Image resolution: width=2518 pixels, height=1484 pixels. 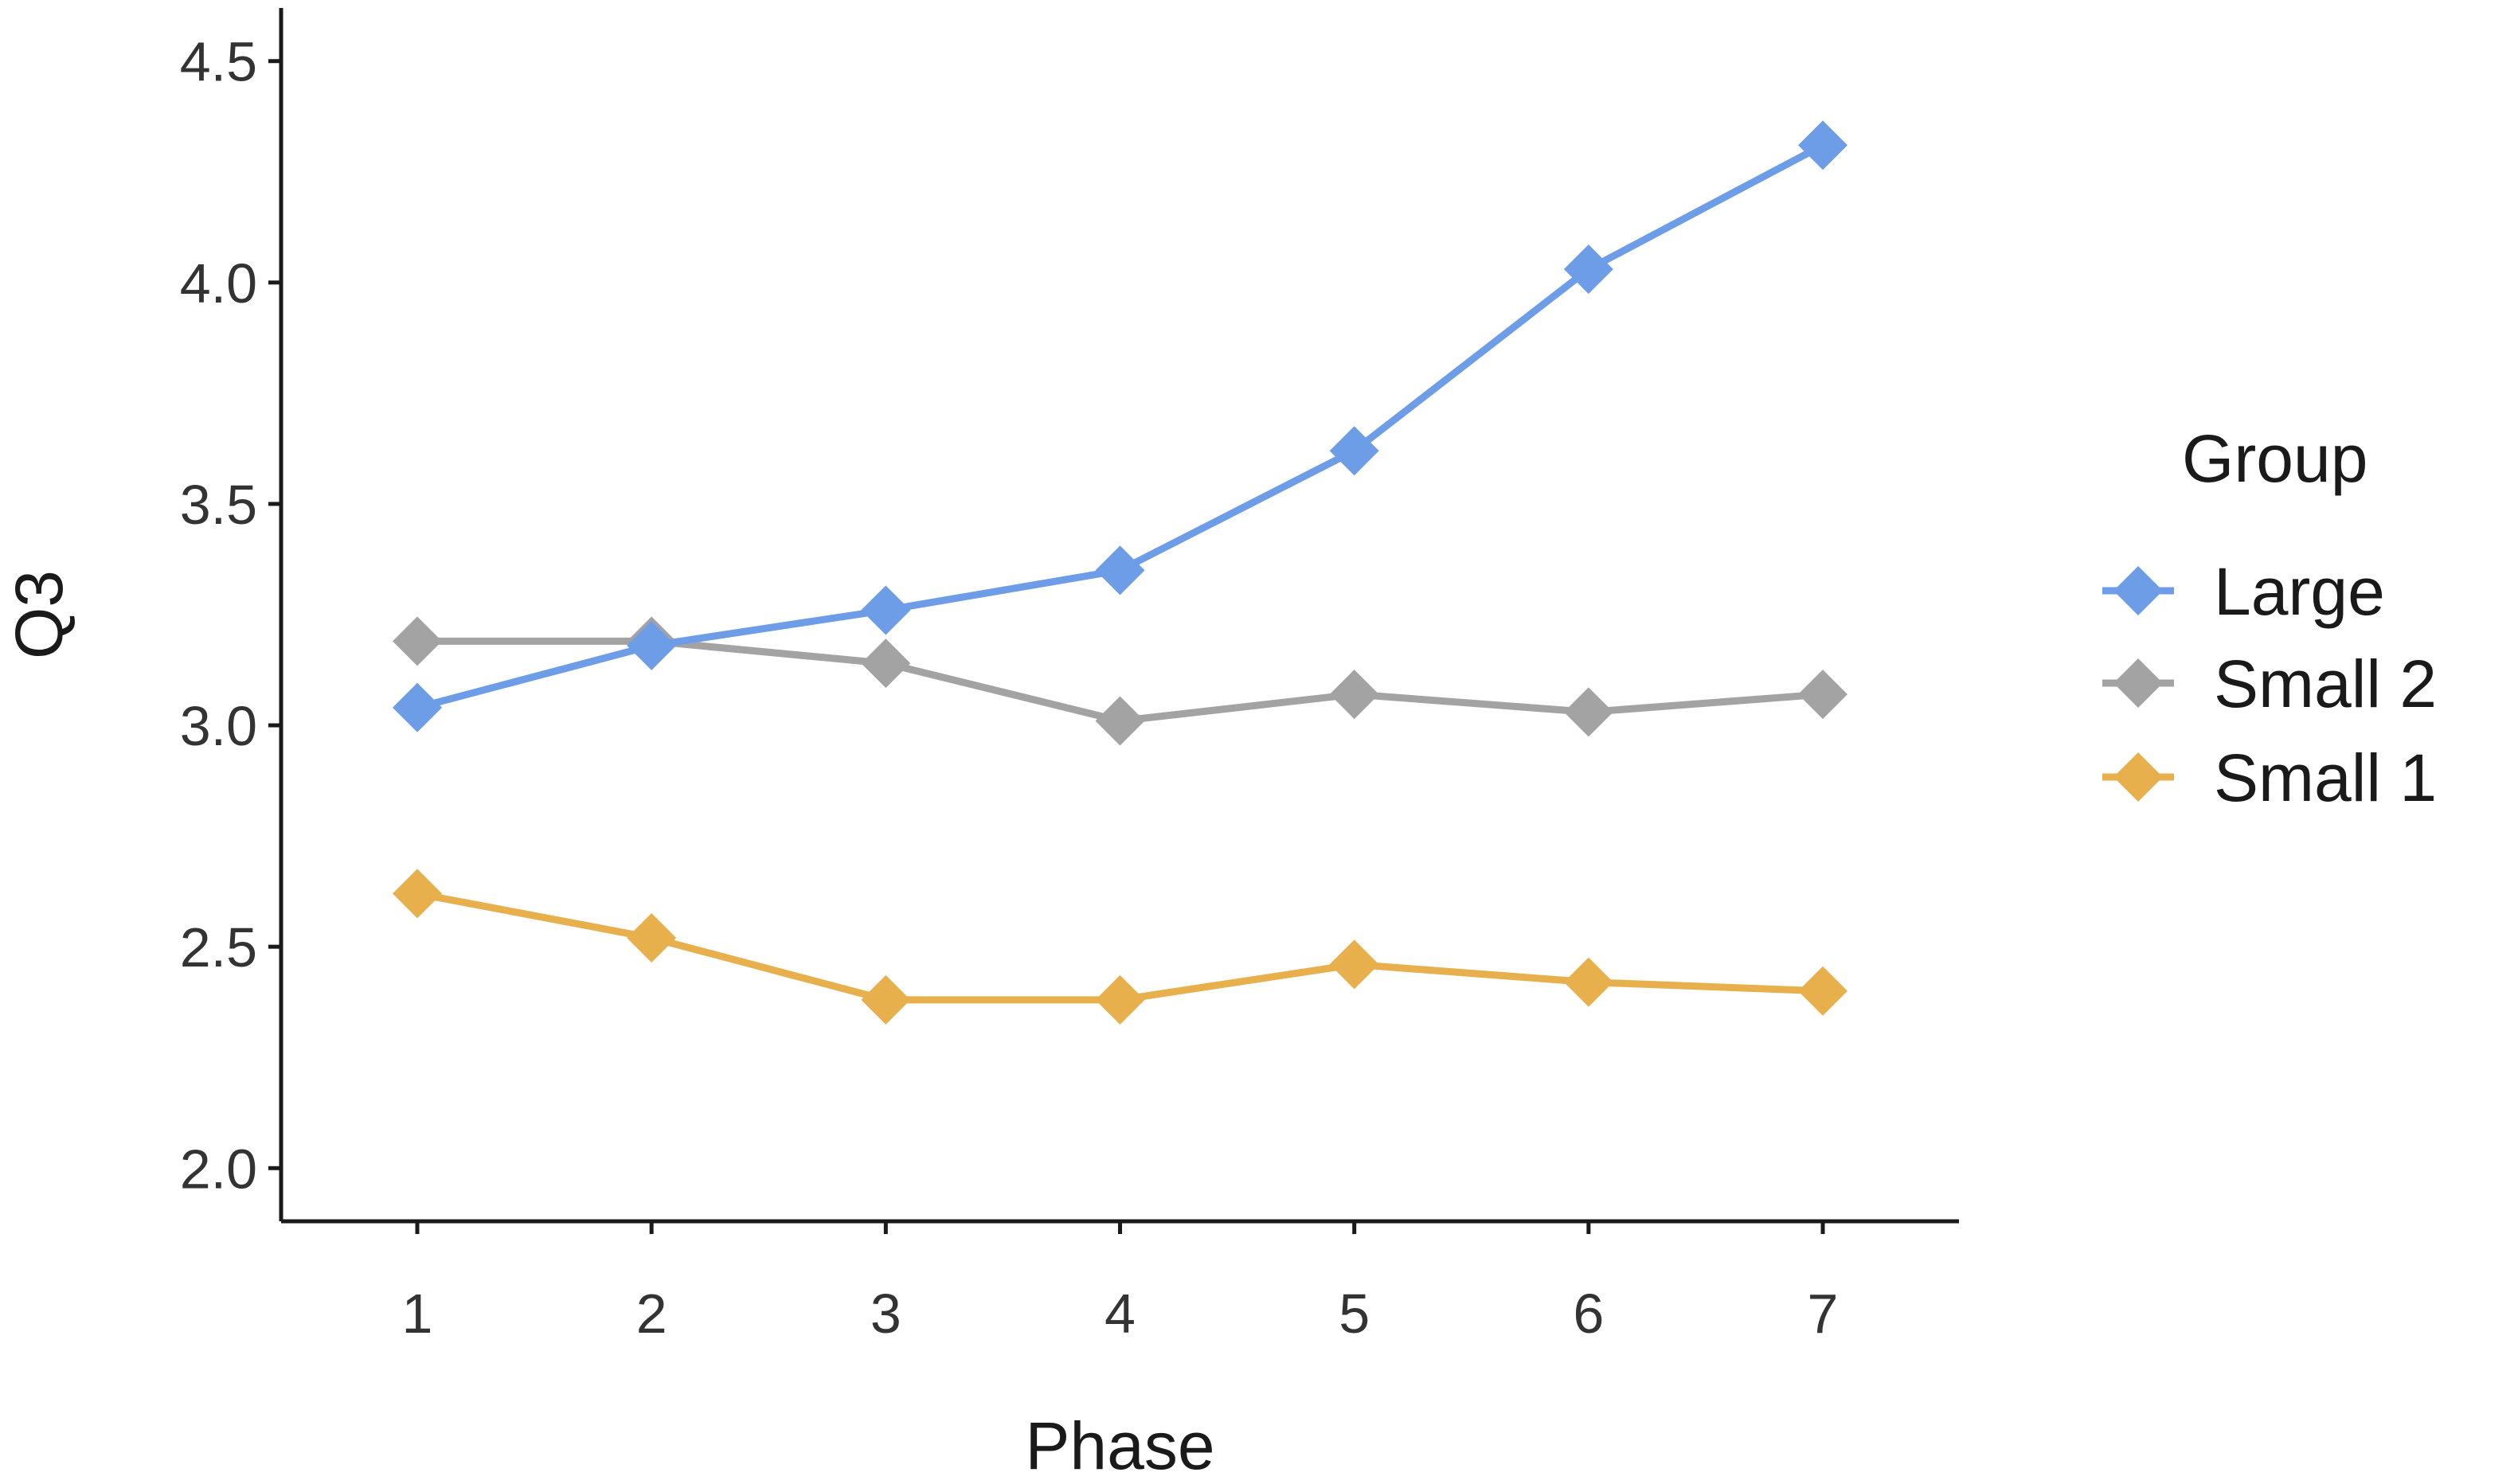 What do you see at coordinates (219, 283) in the screenshot?
I see `y-tick-label: 4.0` at bounding box center [219, 283].